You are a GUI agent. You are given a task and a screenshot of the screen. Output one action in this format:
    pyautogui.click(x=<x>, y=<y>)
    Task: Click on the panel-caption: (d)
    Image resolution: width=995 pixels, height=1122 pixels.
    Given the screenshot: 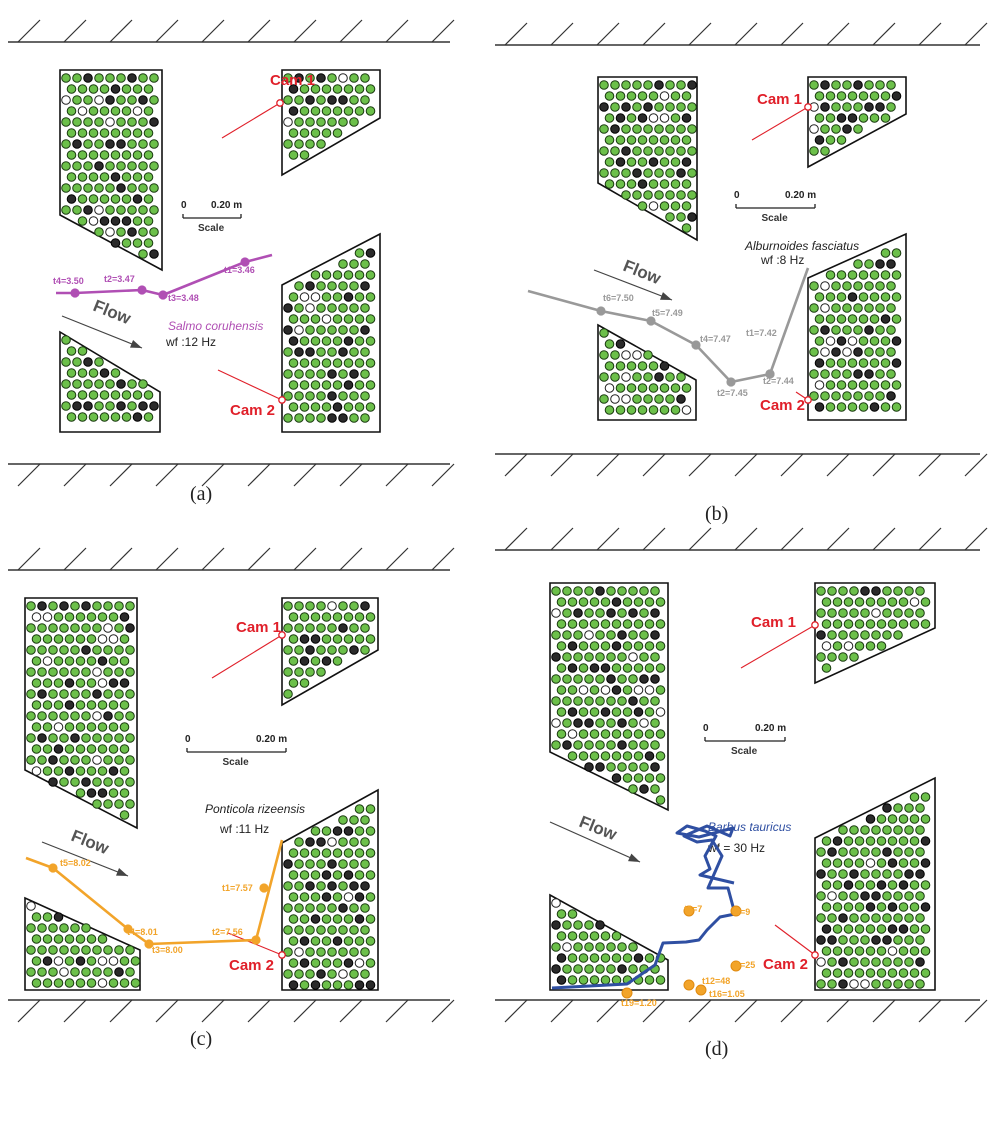 What is the action you would take?
    pyautogui.click(x=716, y=1049)
    